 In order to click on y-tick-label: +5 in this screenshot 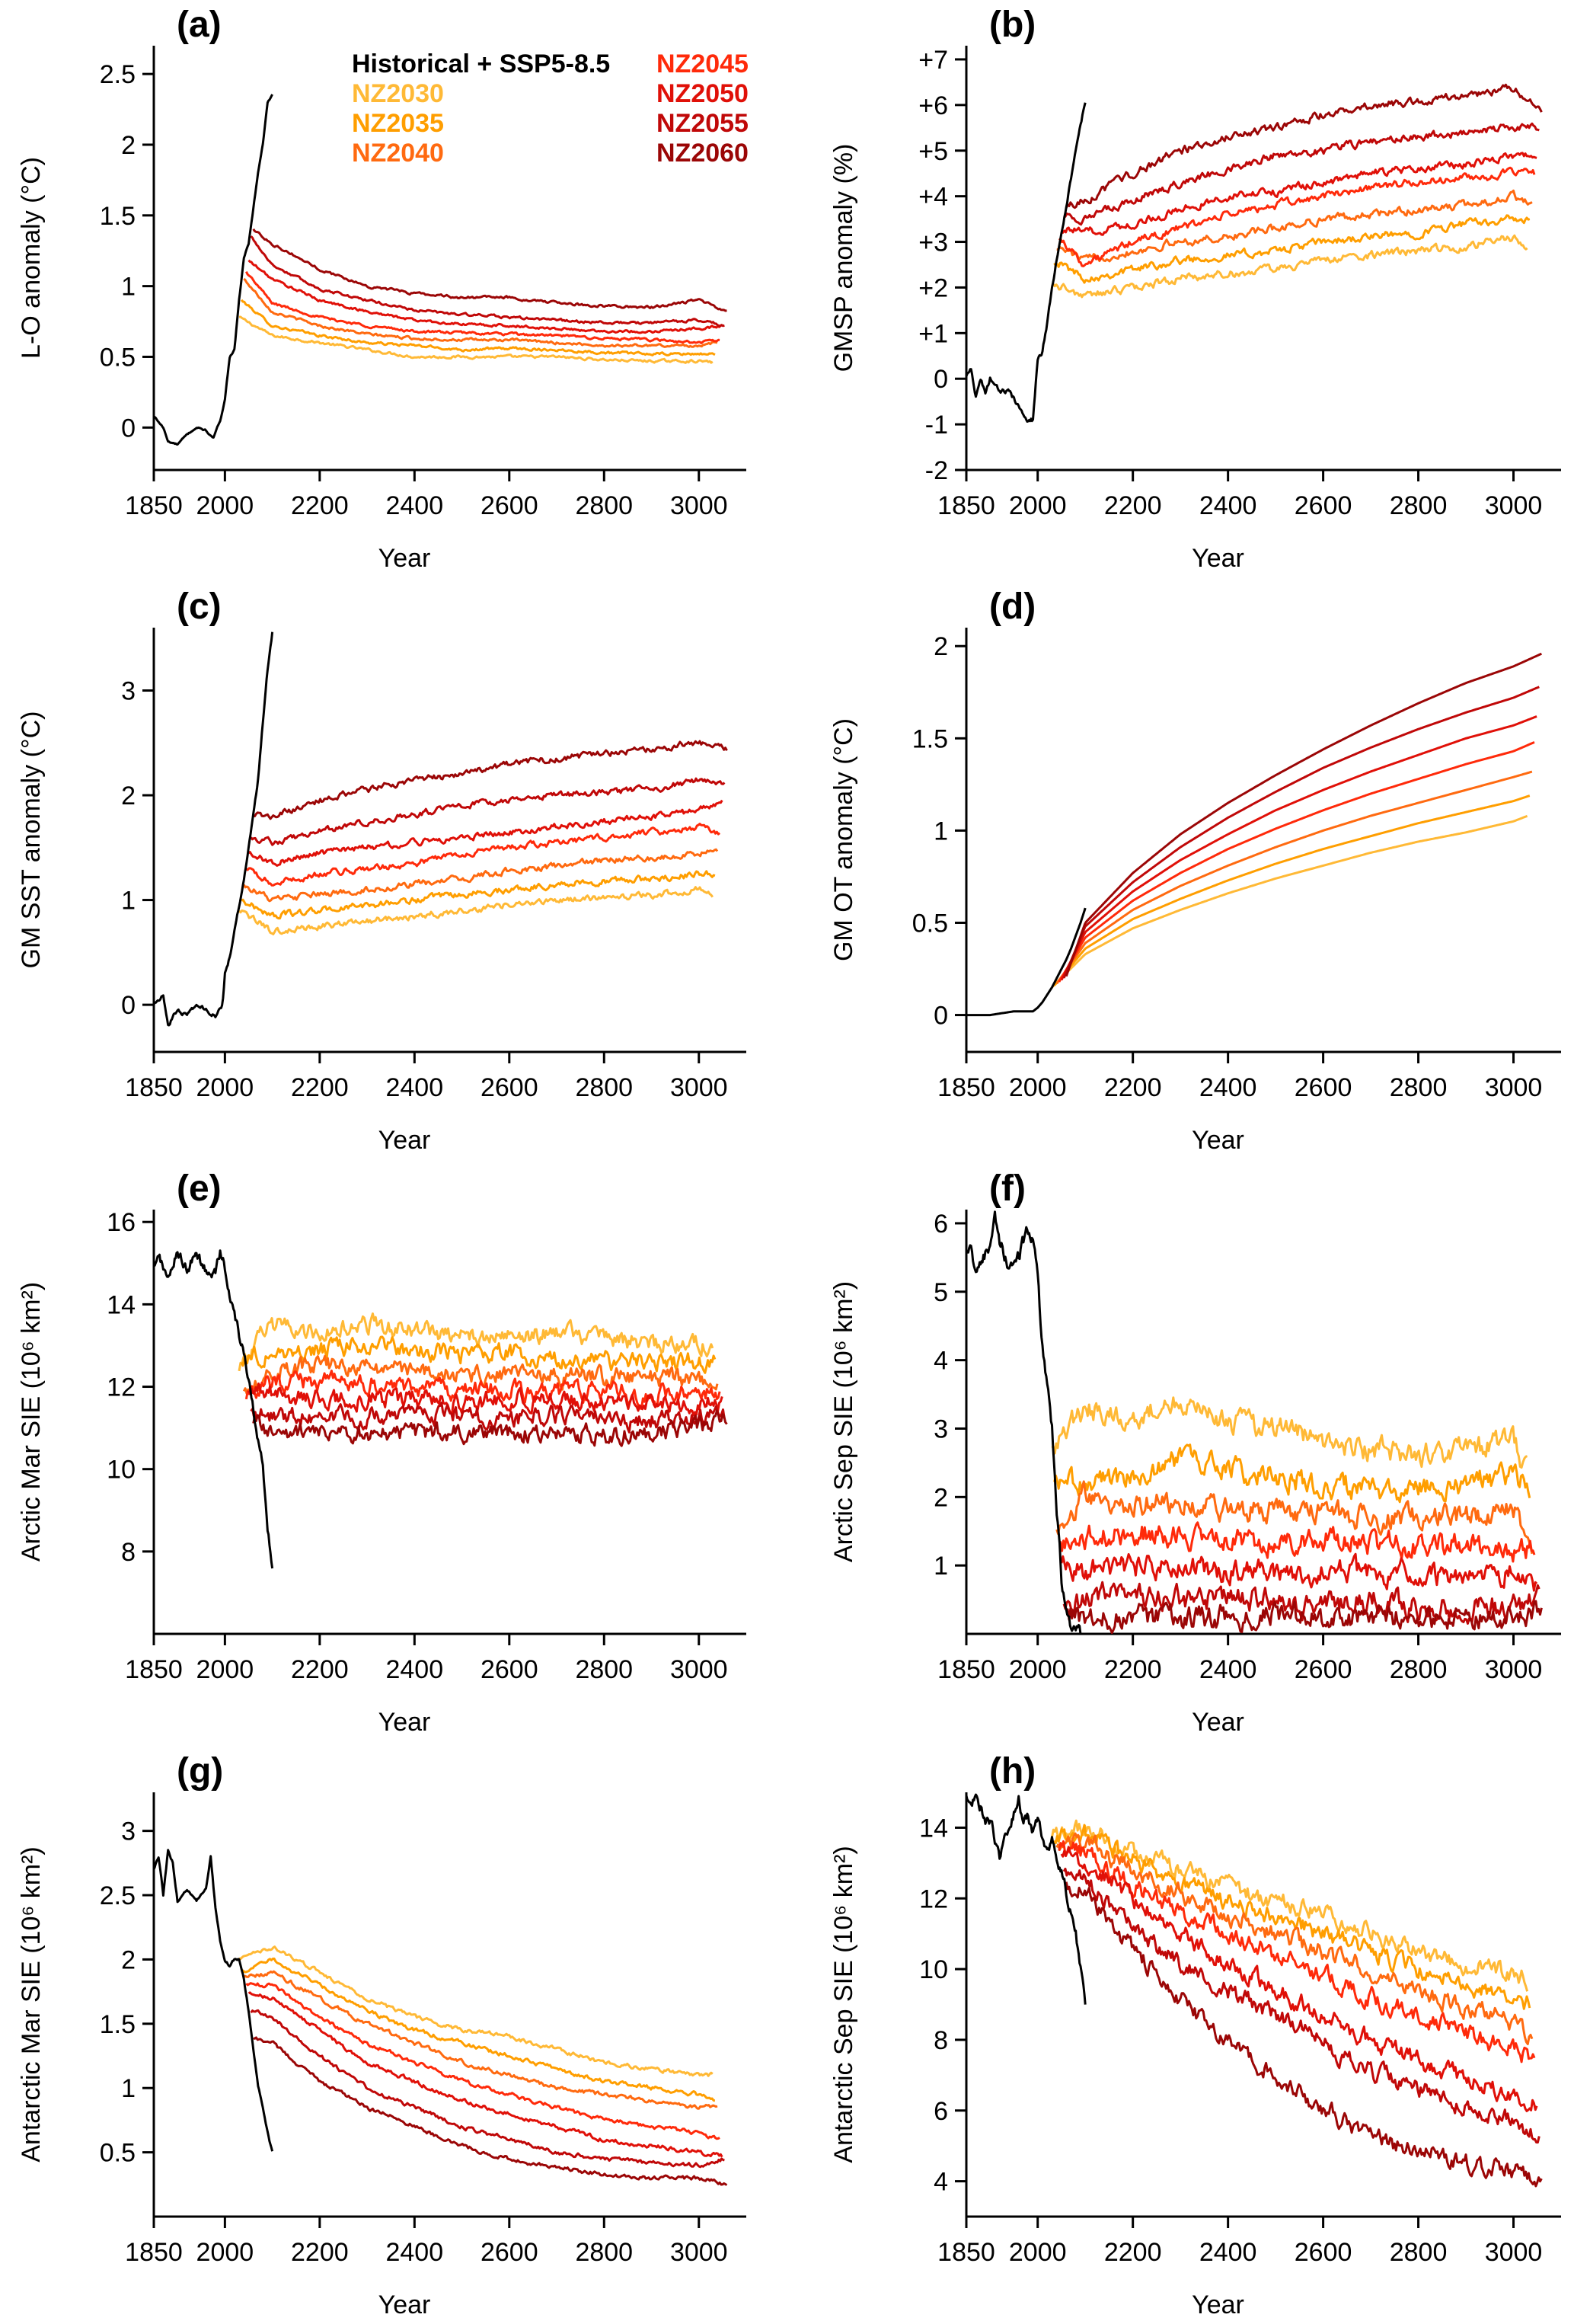, I will do `click(933, 151)`.